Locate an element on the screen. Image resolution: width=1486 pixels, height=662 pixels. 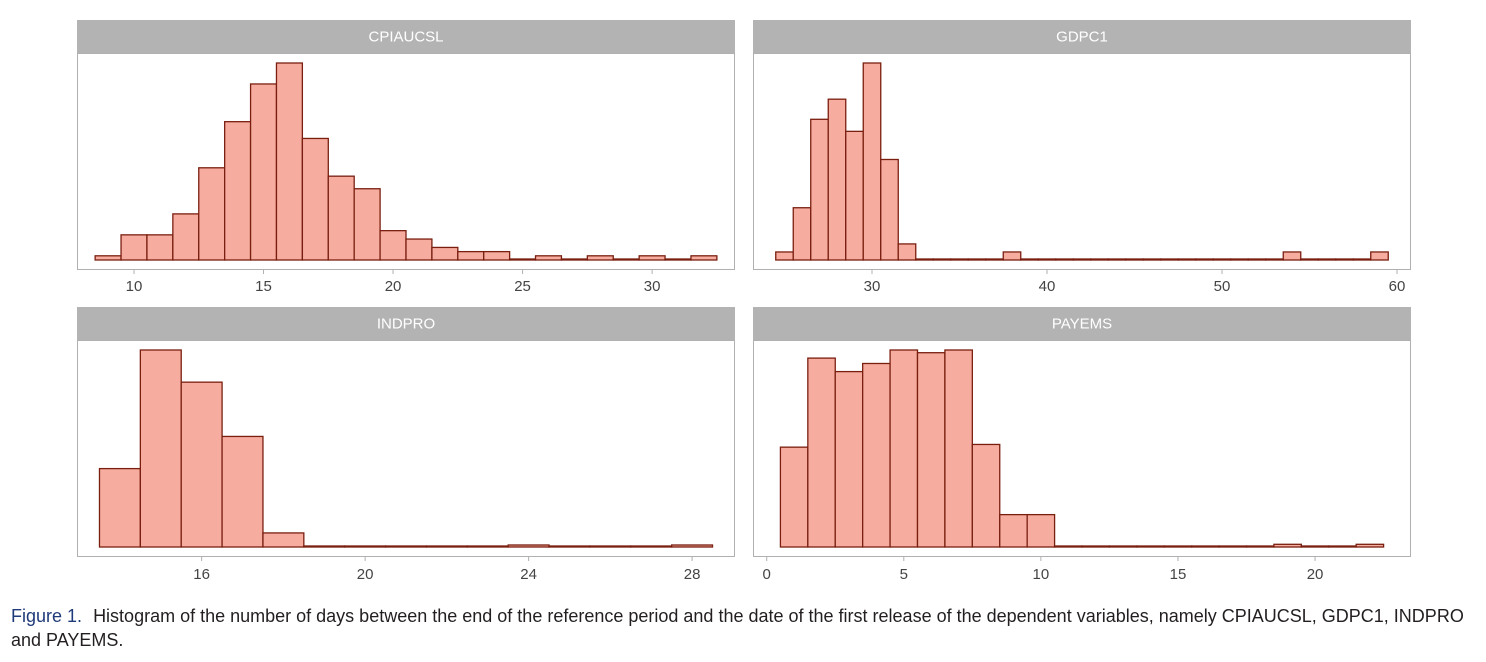
payems-tick-label: 5 is located at coordinates (904, 574).